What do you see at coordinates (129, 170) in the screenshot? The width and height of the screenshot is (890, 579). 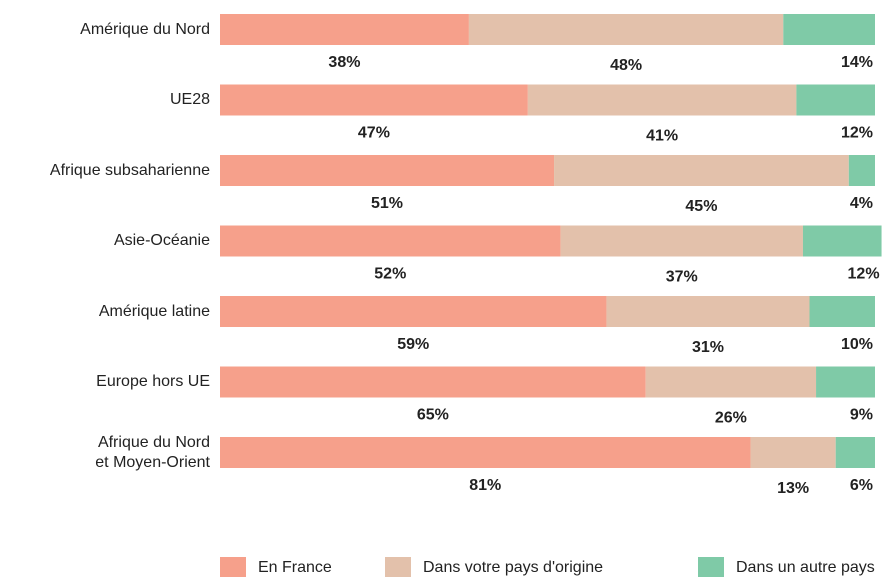 I see `category-label: Afrique subsaharienne` at bounding box center [129, 170].